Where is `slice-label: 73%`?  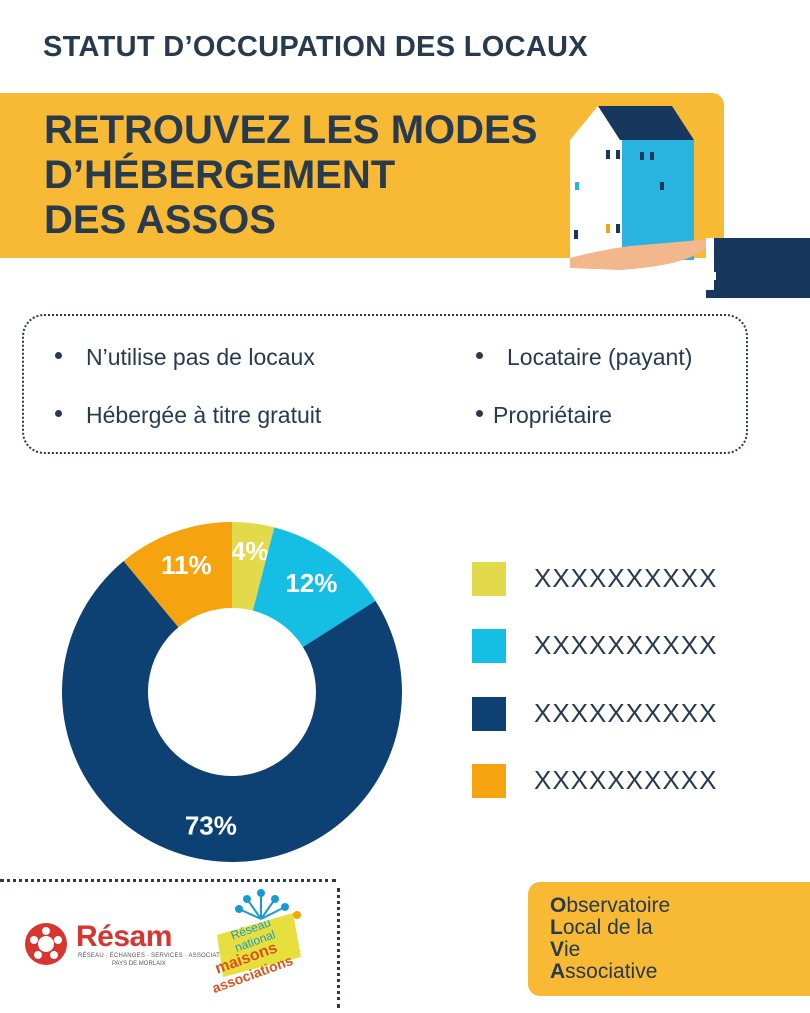
slice-label: 73% is located at coordinates (211, 825).